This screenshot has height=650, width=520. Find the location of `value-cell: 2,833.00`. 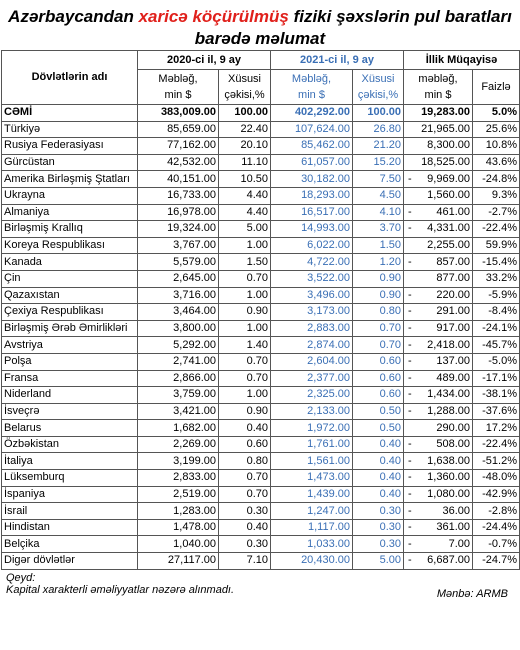

value-cell: 2,833.00 is located at coordinates (178, 478).